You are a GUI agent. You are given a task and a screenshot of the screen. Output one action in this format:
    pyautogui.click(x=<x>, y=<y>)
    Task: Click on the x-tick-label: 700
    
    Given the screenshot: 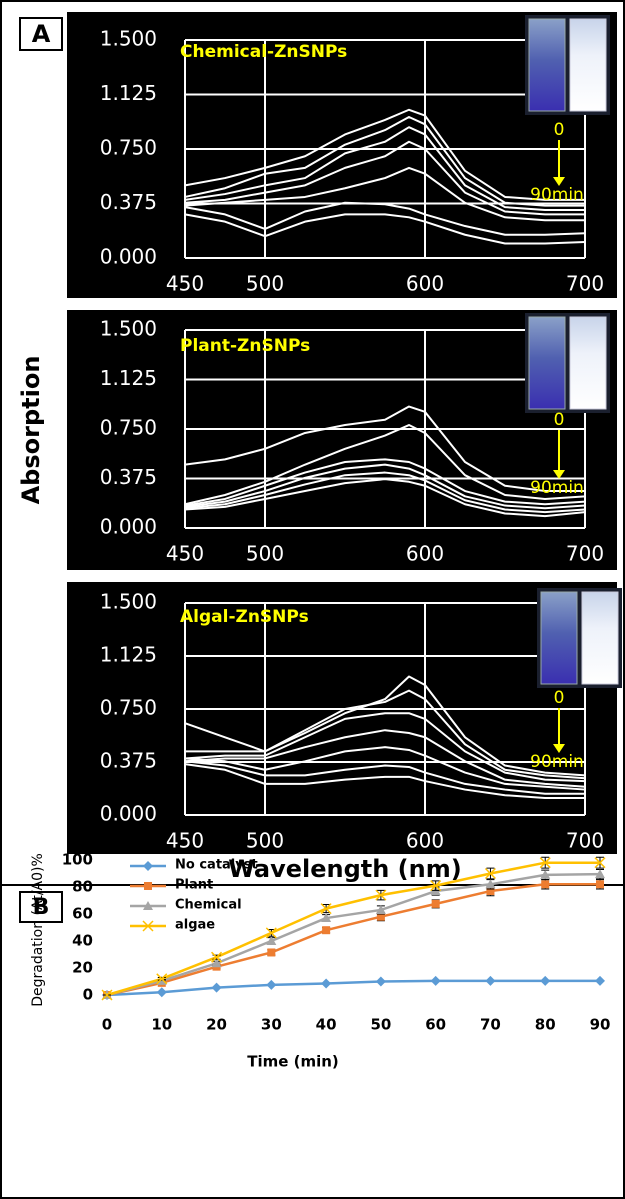 What is the action you would take?
    pyautogui.click(x=585, y=284)
    